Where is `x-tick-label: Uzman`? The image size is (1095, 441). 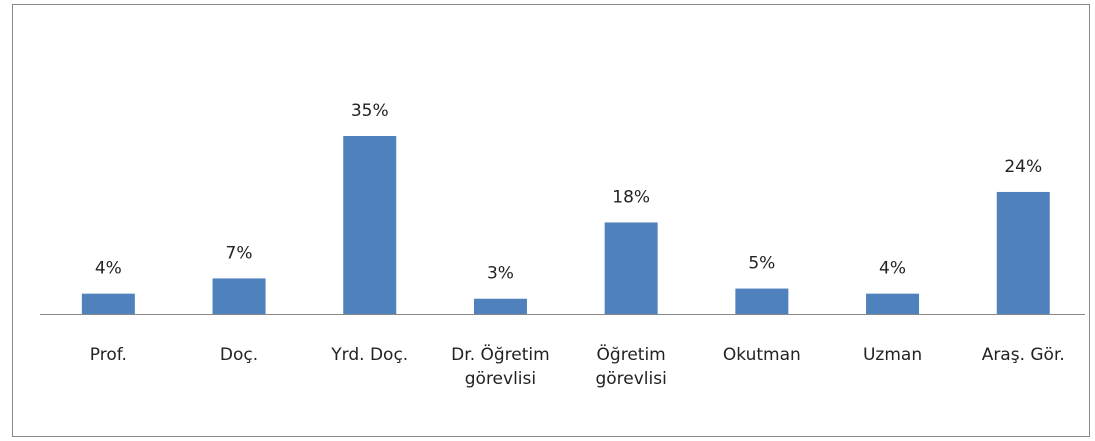
x-tick-label: Uzman is located at coordinates (892, 355).